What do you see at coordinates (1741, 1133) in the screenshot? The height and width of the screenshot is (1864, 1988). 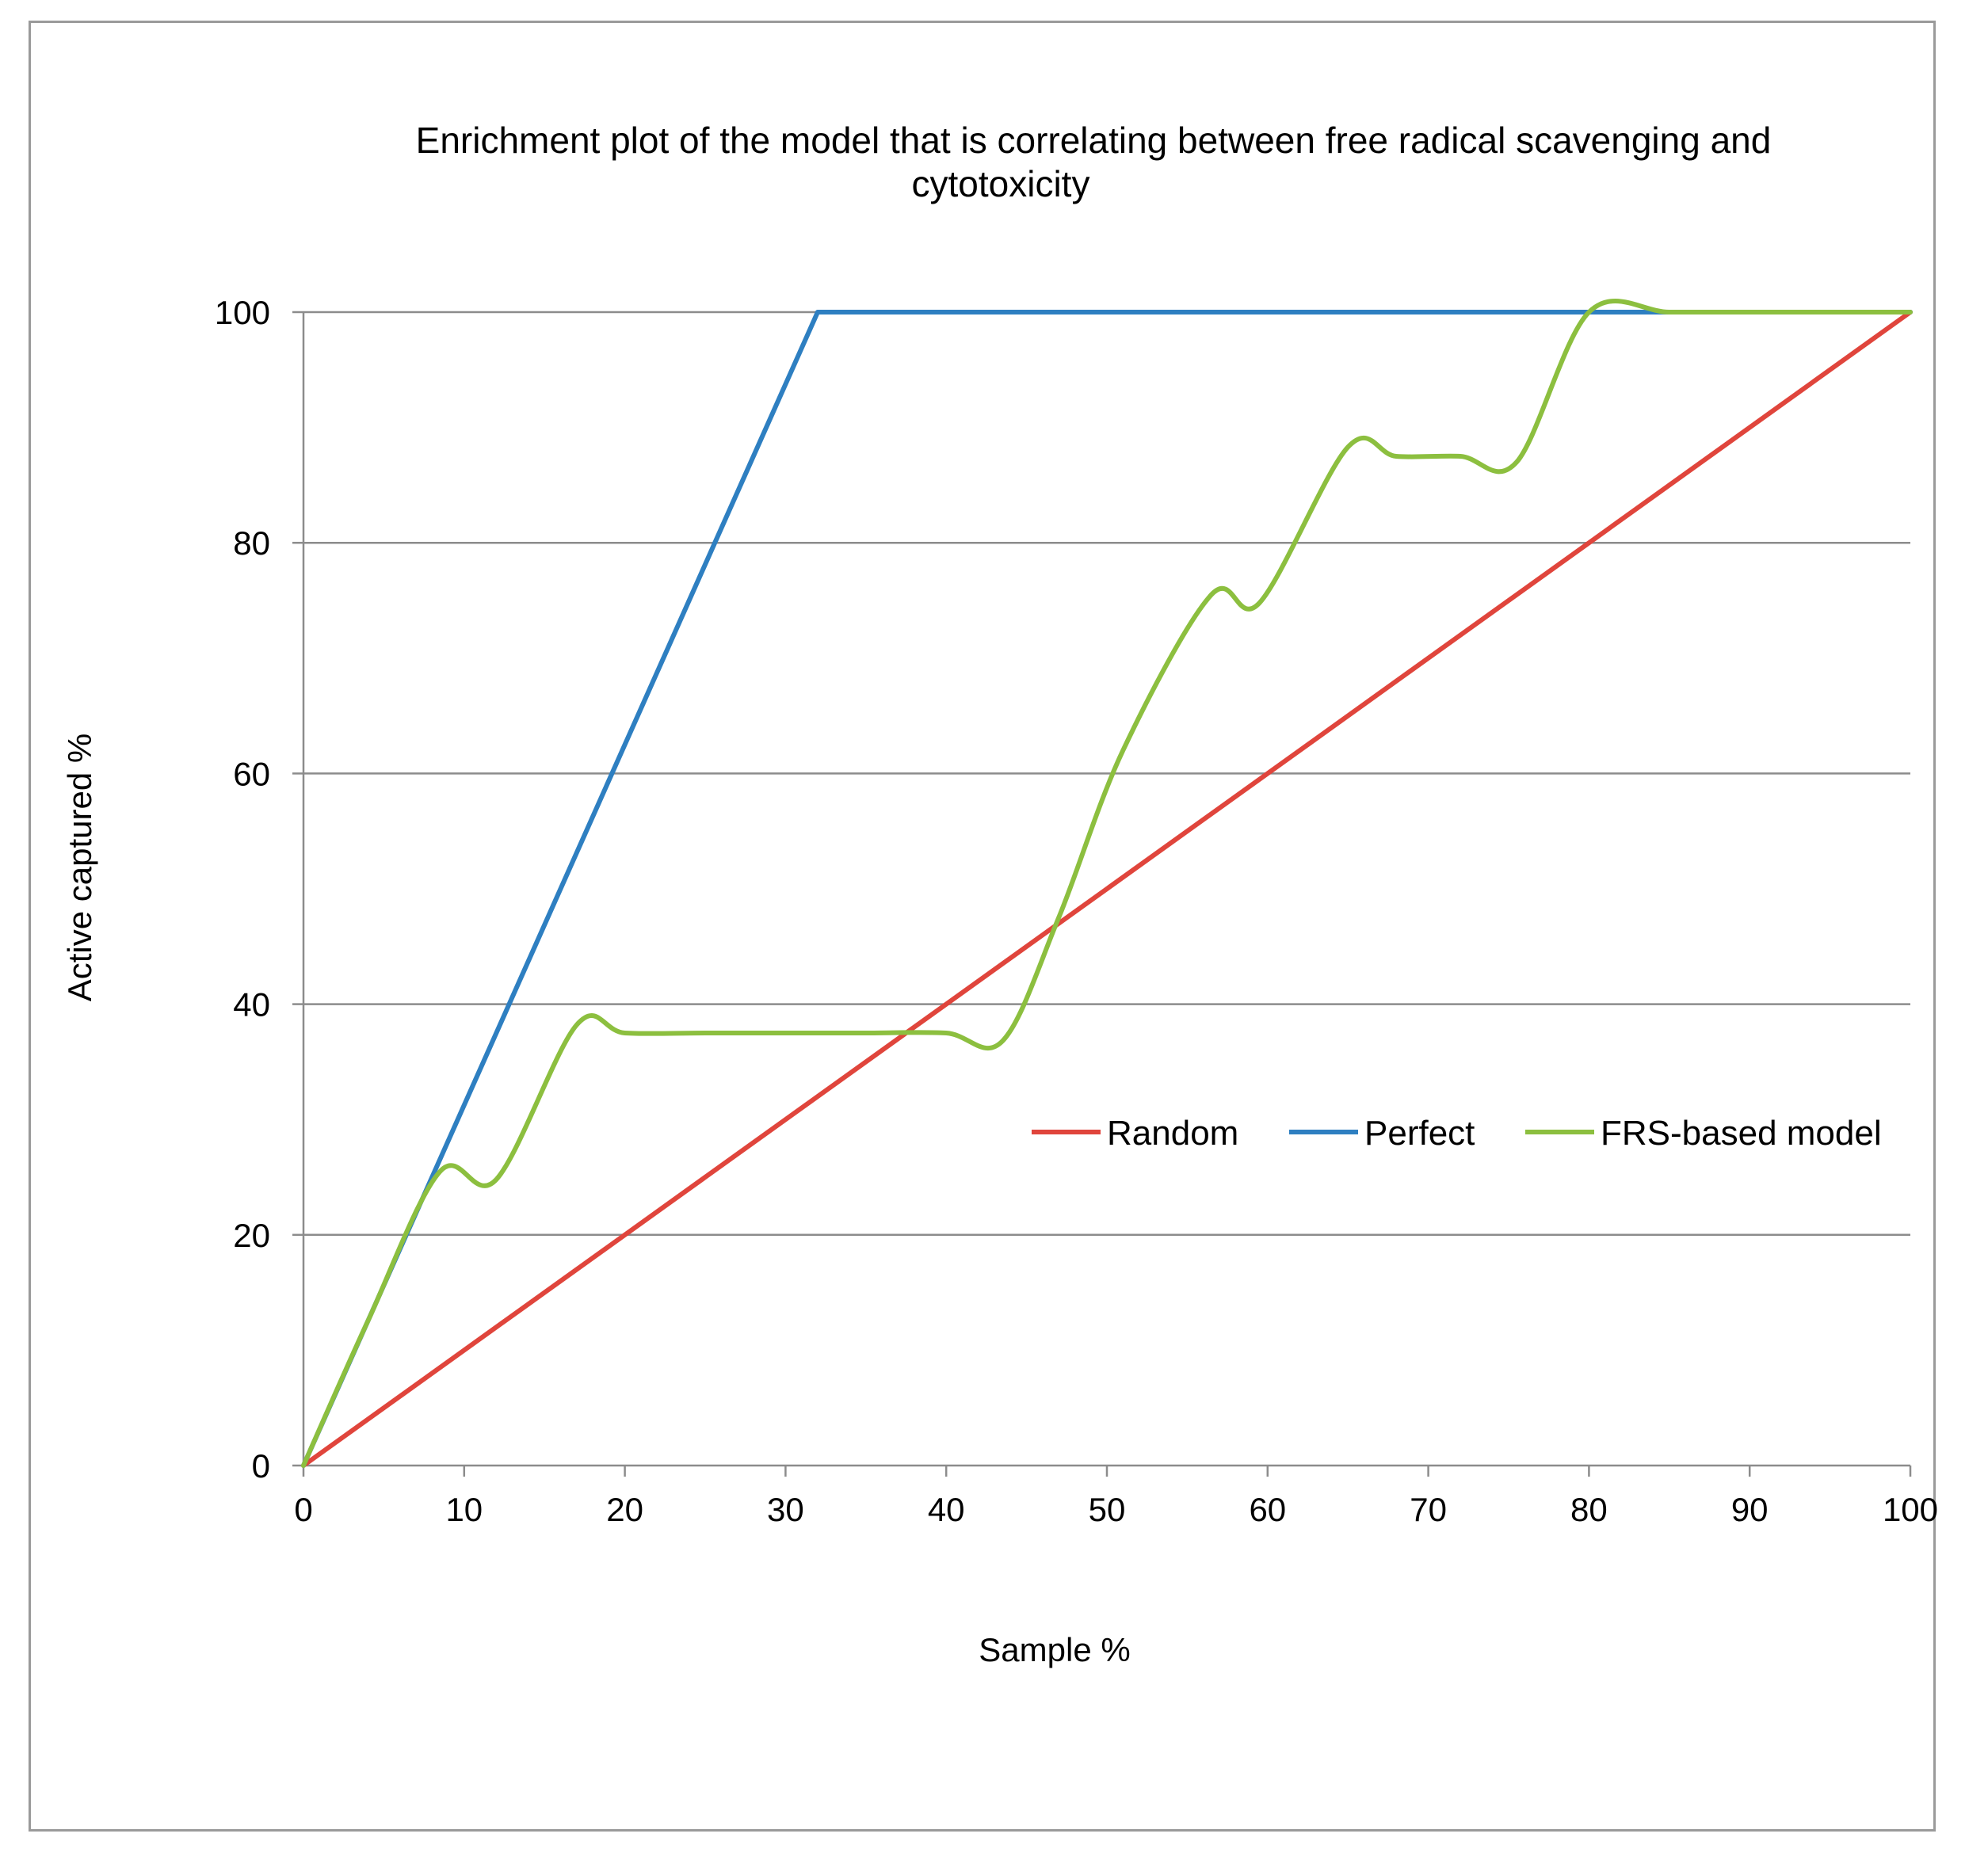 I see `legend-label-frs-based-model: FRS-based model` at bounding box center [1741, 1133].